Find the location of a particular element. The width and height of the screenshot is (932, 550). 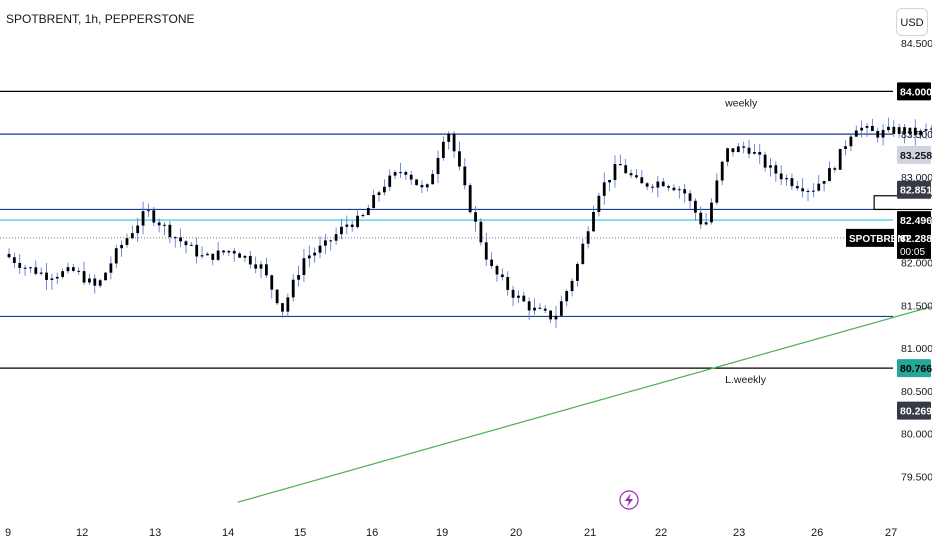

lightning-icon is located at coordinates (629, 500).